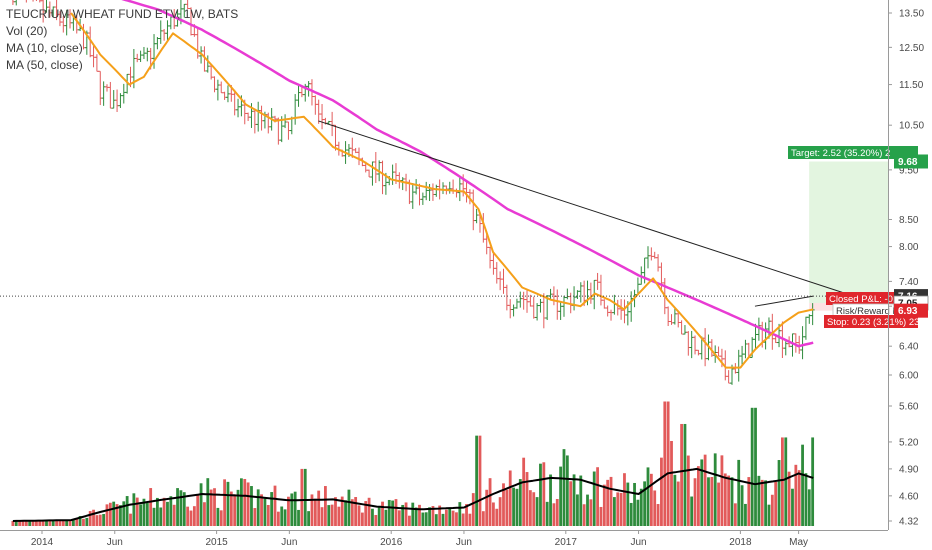 This screenshot has width=932, height=550. I want to click on y-tick-label: 7.40, so click(909, 282).